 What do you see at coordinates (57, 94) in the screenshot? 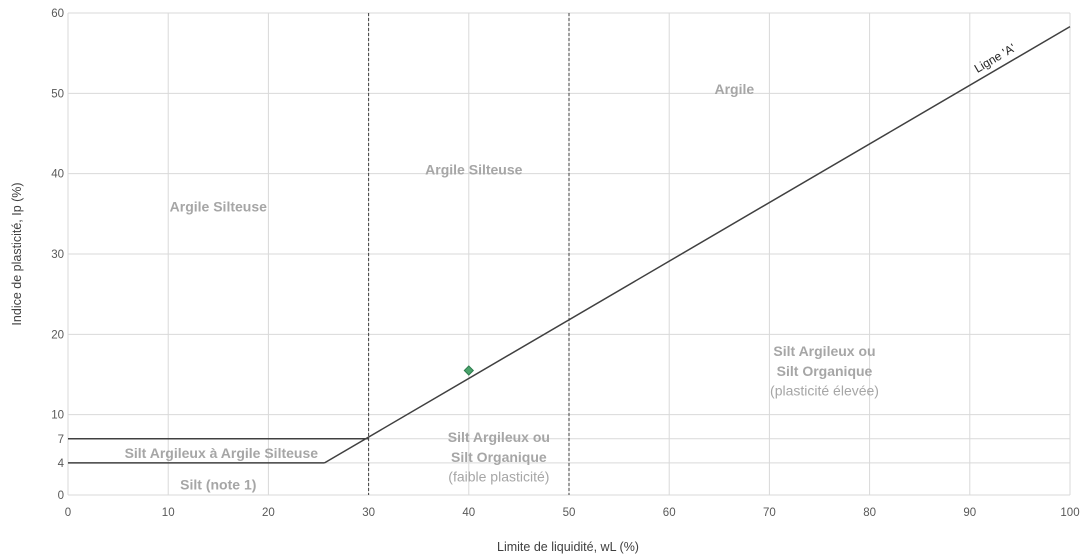
I see `y-tick-label: 50` at bounding box center [57, 94].